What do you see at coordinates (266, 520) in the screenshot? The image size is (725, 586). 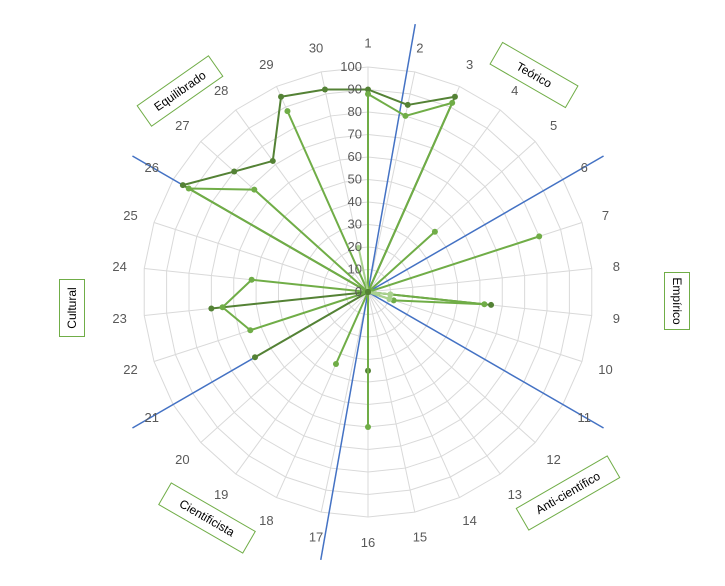 I see `category-label: 18` at bounding box center [266, 520].